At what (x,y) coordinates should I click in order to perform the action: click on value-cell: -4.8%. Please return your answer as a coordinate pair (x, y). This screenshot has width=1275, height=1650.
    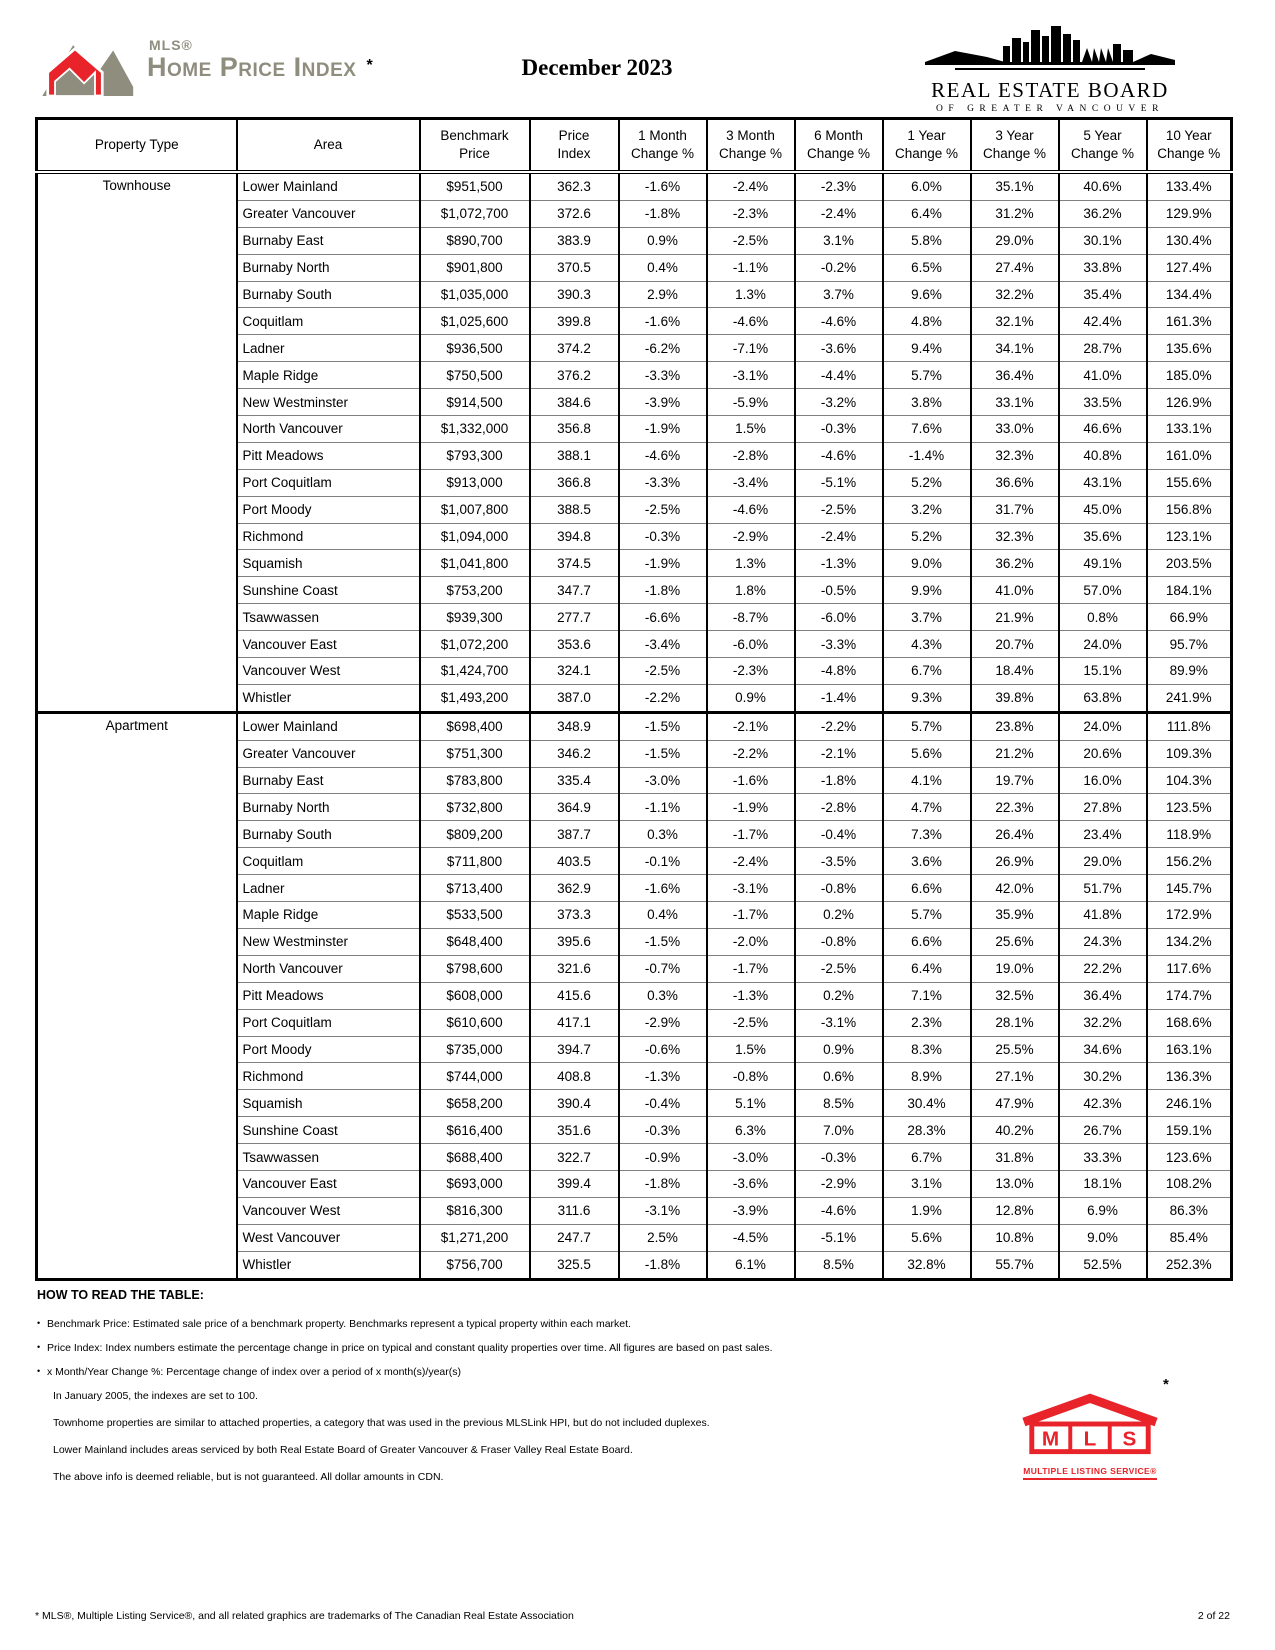
    Looking at the image, I should click on (838, 671).